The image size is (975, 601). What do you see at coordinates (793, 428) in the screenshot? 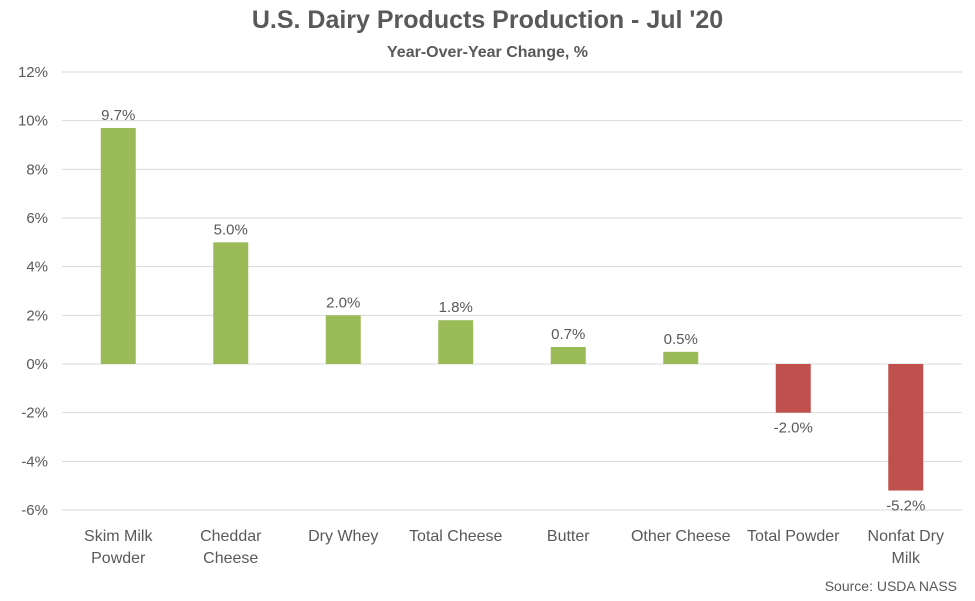
I see `data-label: -2.0%` at bounding box center [793, 428].